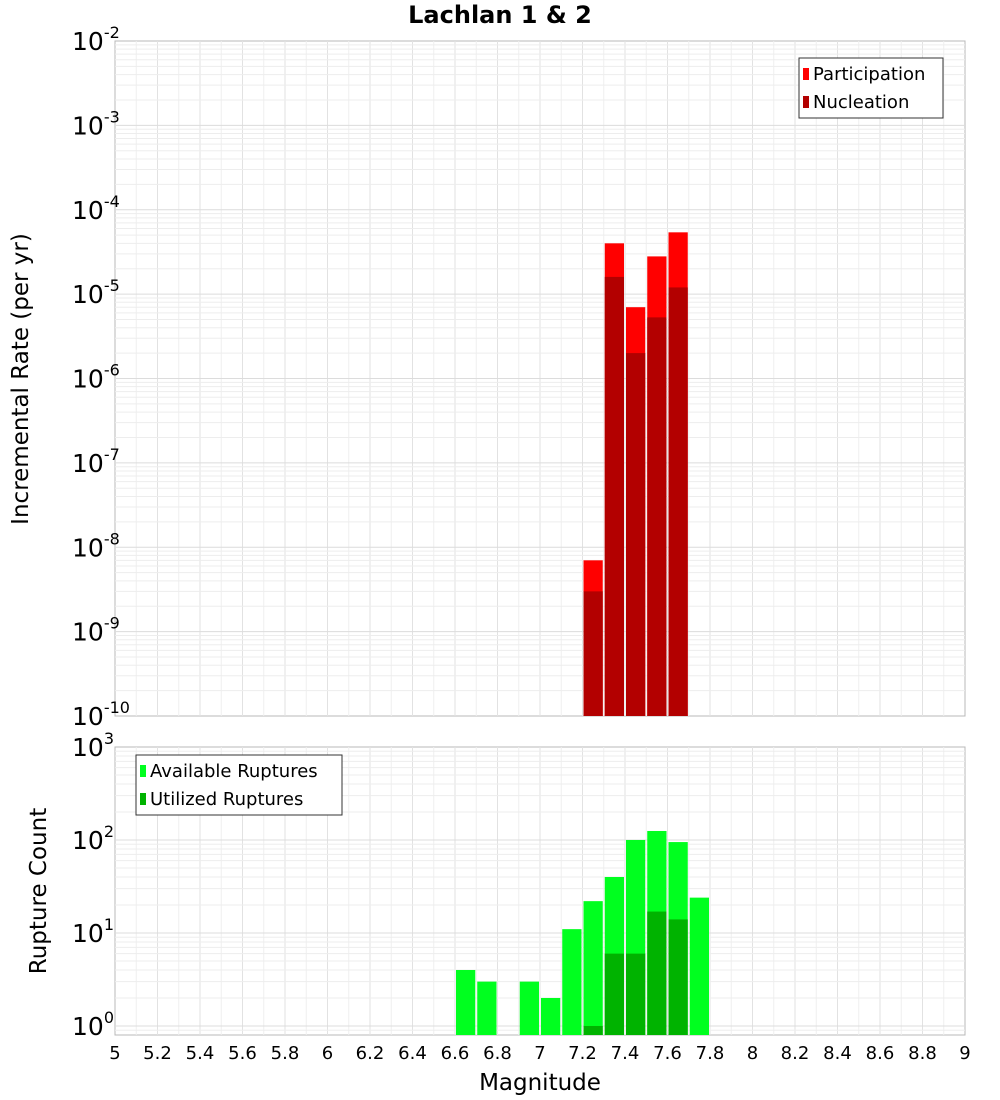 This screenshot has width=1000, height=1100. I want to click on y-tick-label: 10⁻⁶, so click(96, 377).